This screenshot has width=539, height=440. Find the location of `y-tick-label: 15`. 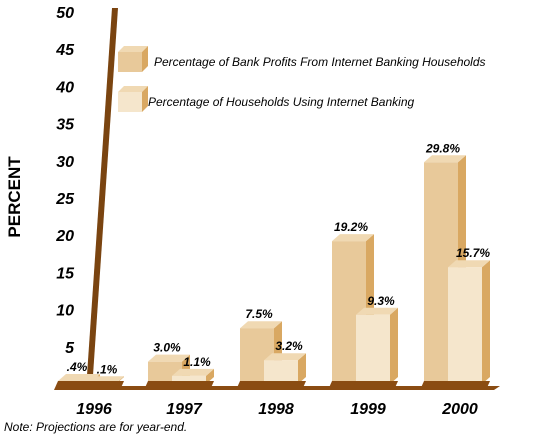

y-tick-label: 15 is located at coordinates (65, 273).